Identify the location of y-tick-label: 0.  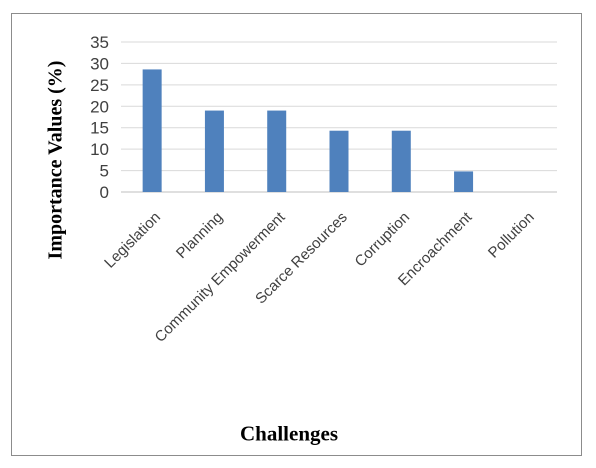
(104, 192).